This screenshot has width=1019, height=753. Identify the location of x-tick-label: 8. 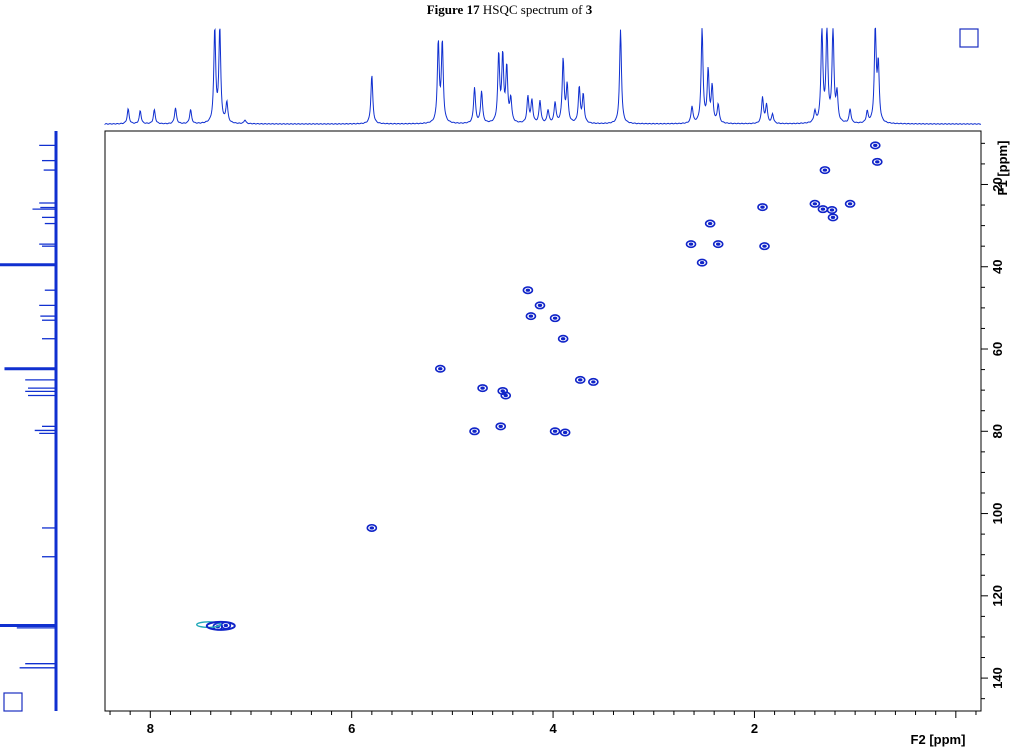
(150, 728).